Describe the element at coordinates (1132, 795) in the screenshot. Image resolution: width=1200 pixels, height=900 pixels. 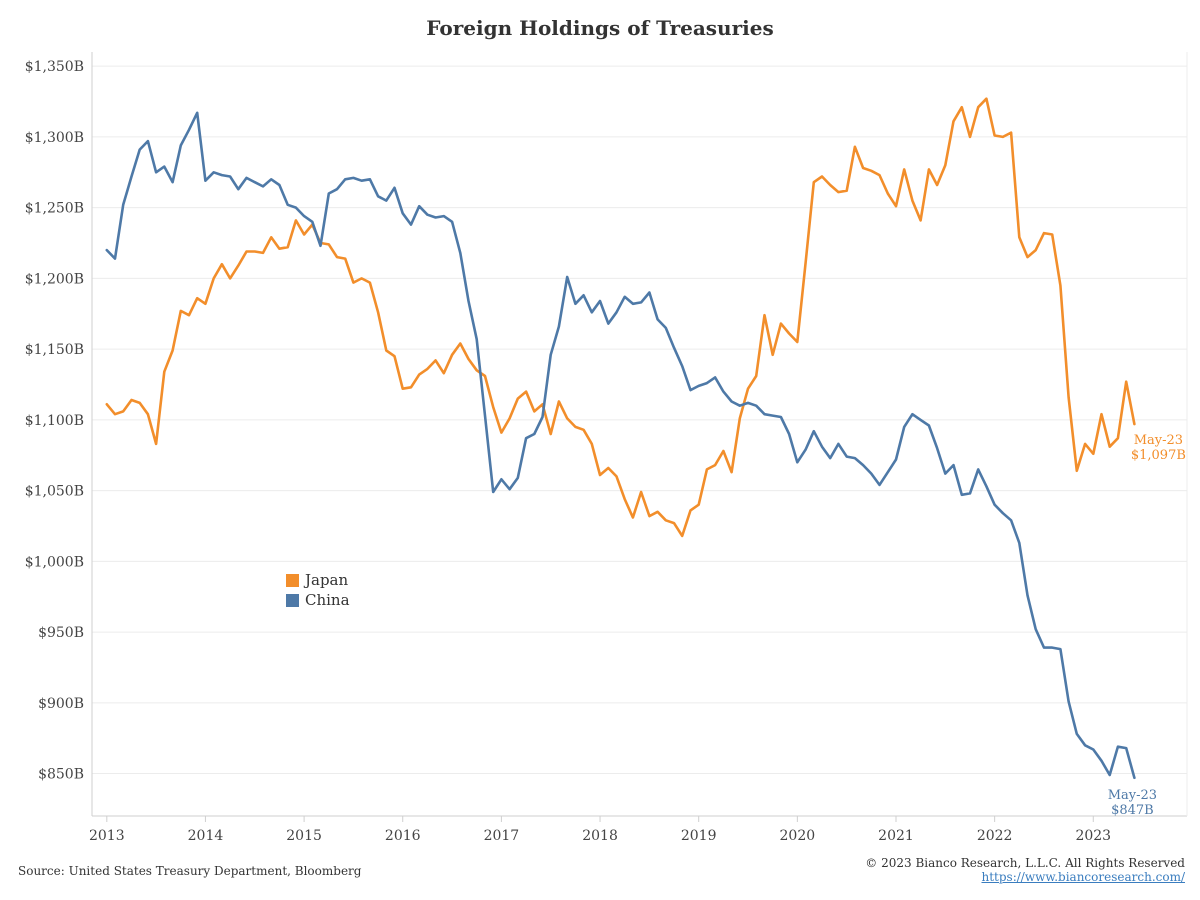
I see `end-label-china-date: May-23` at that location.